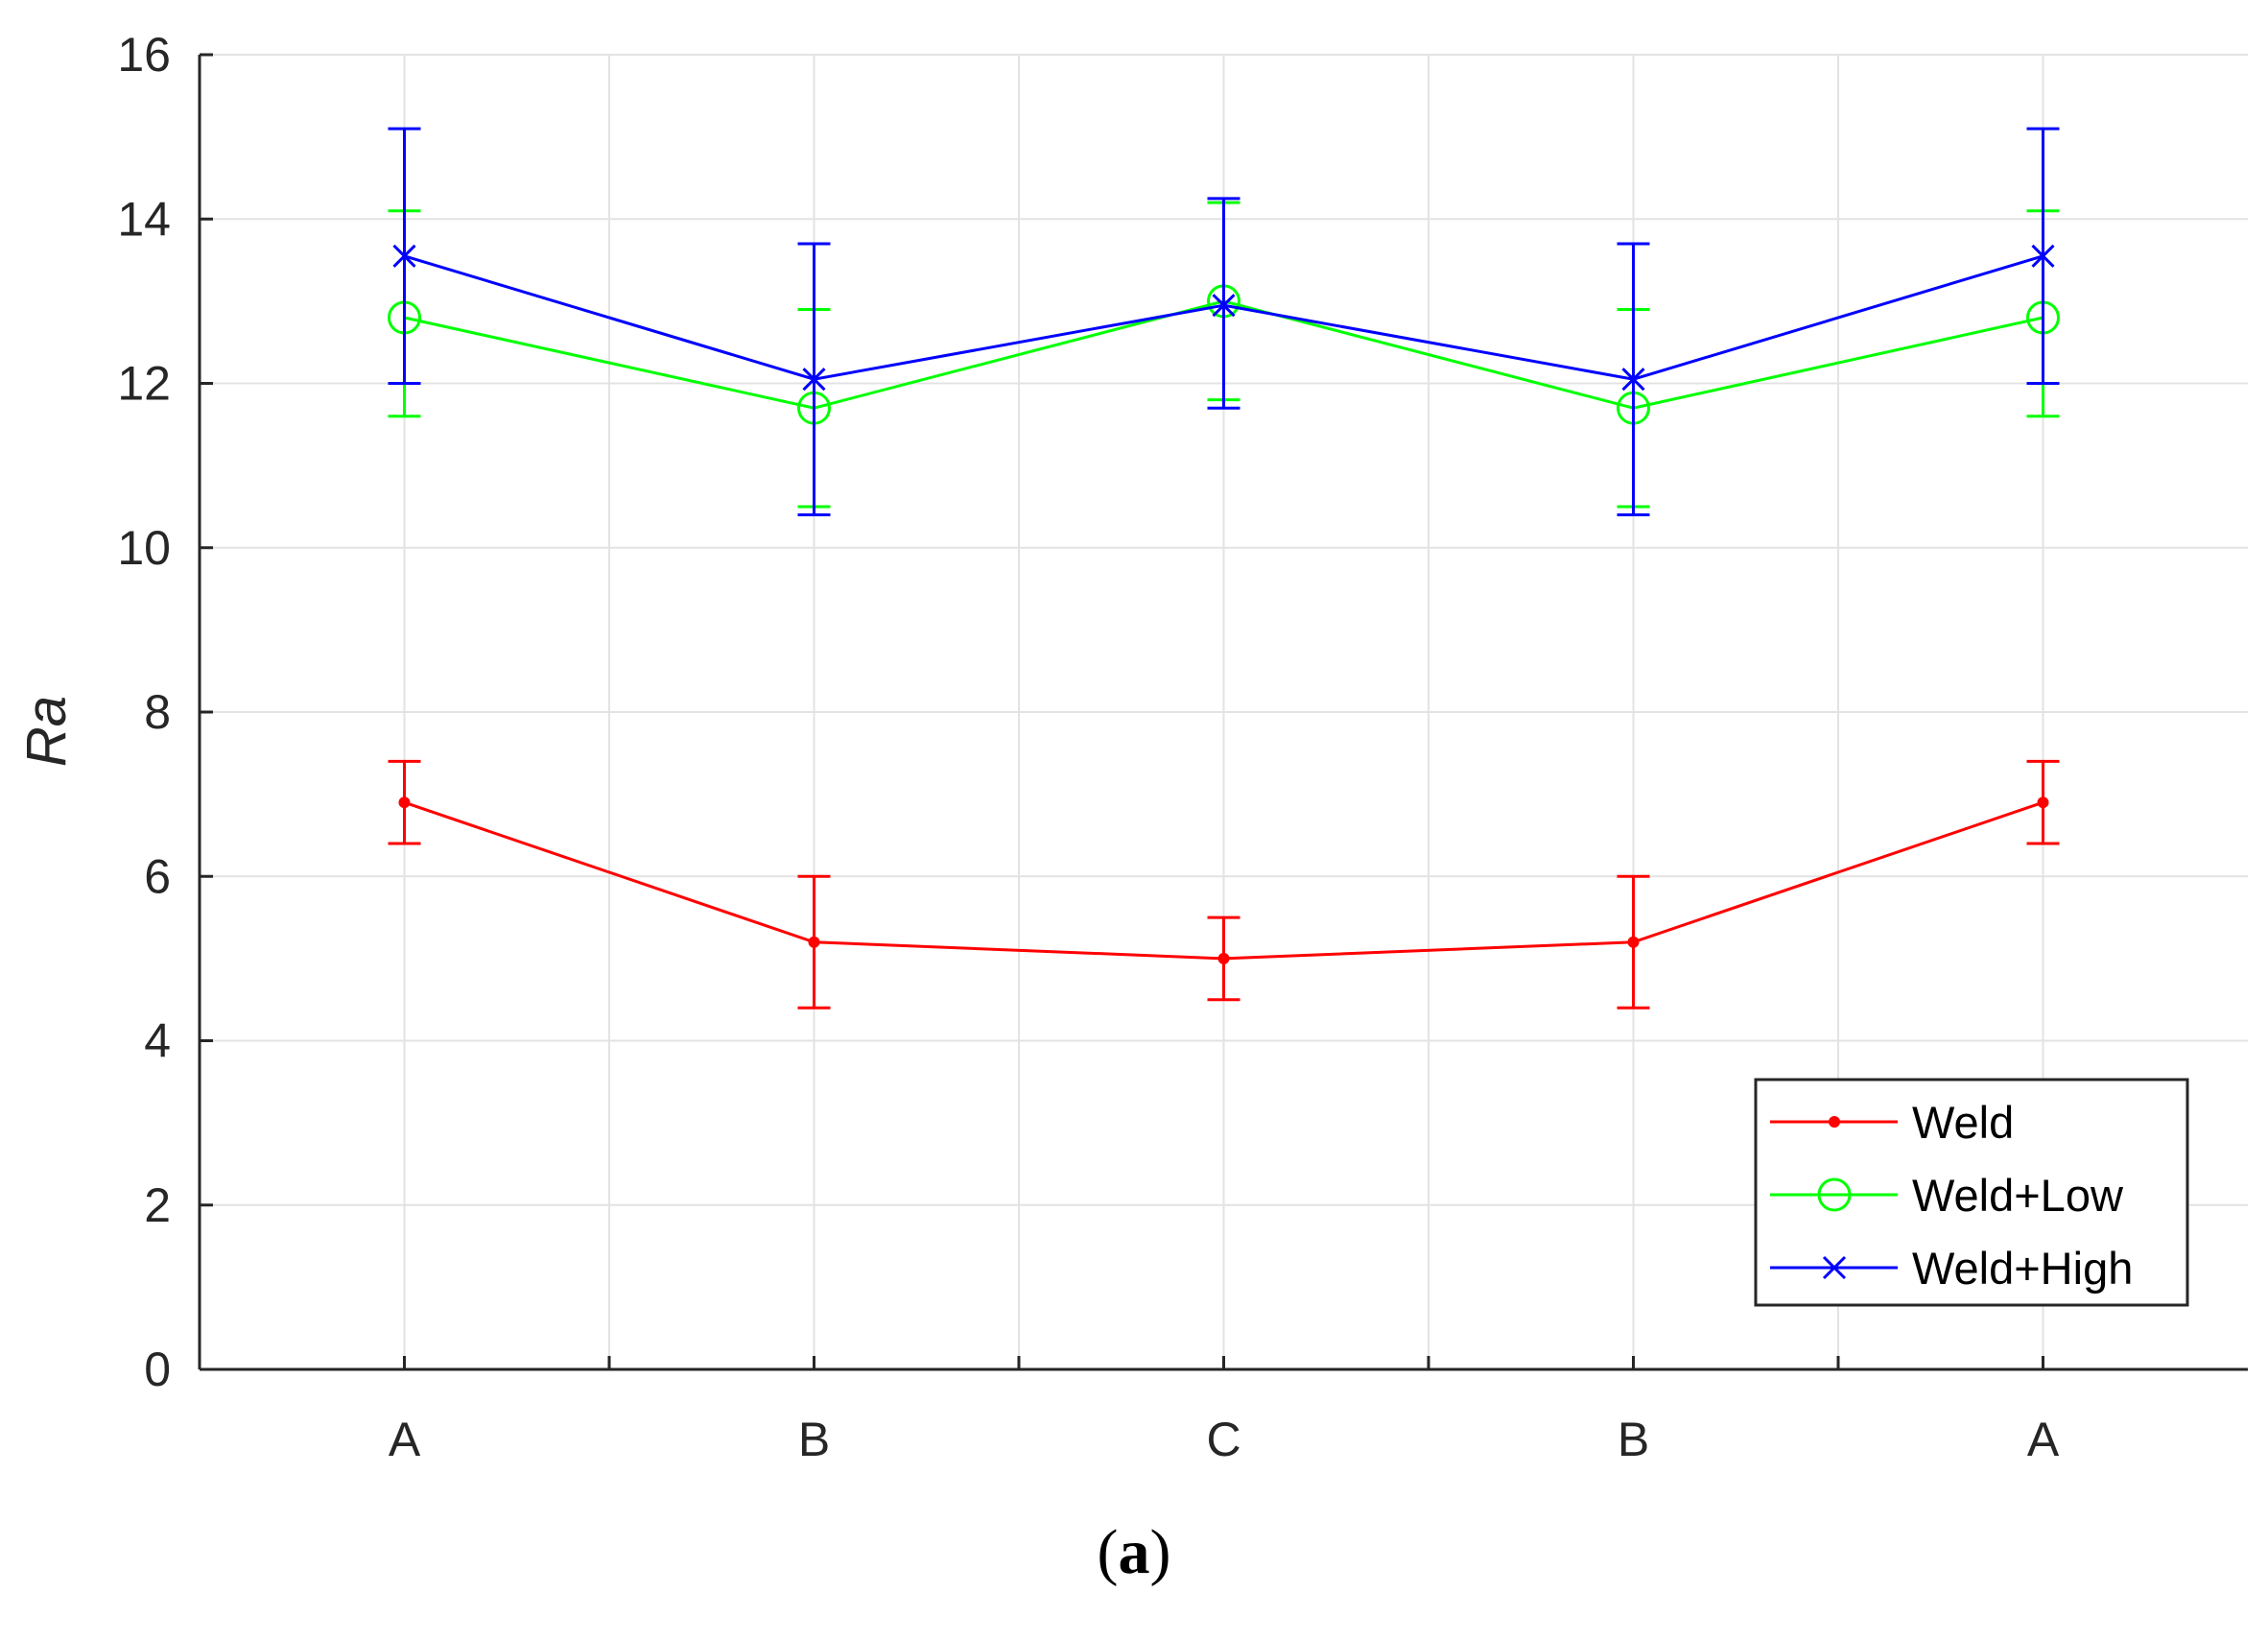 This screenshot has height=1640, width=2268. Describe the element at coordinates (1108, 1552) in the screenshot. I see `caption-open-paren: (` at that location.